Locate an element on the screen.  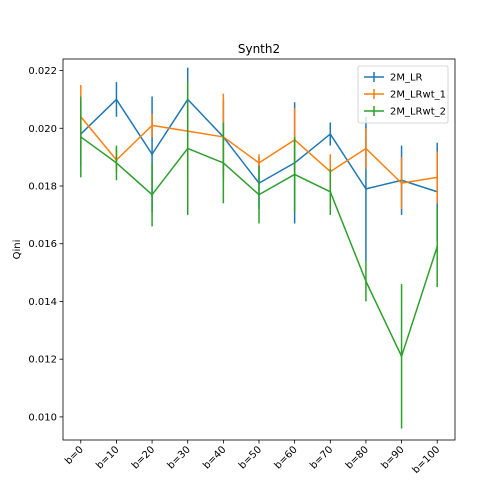
y-tick-label: 0.020 is located at coordinates (42, 129).